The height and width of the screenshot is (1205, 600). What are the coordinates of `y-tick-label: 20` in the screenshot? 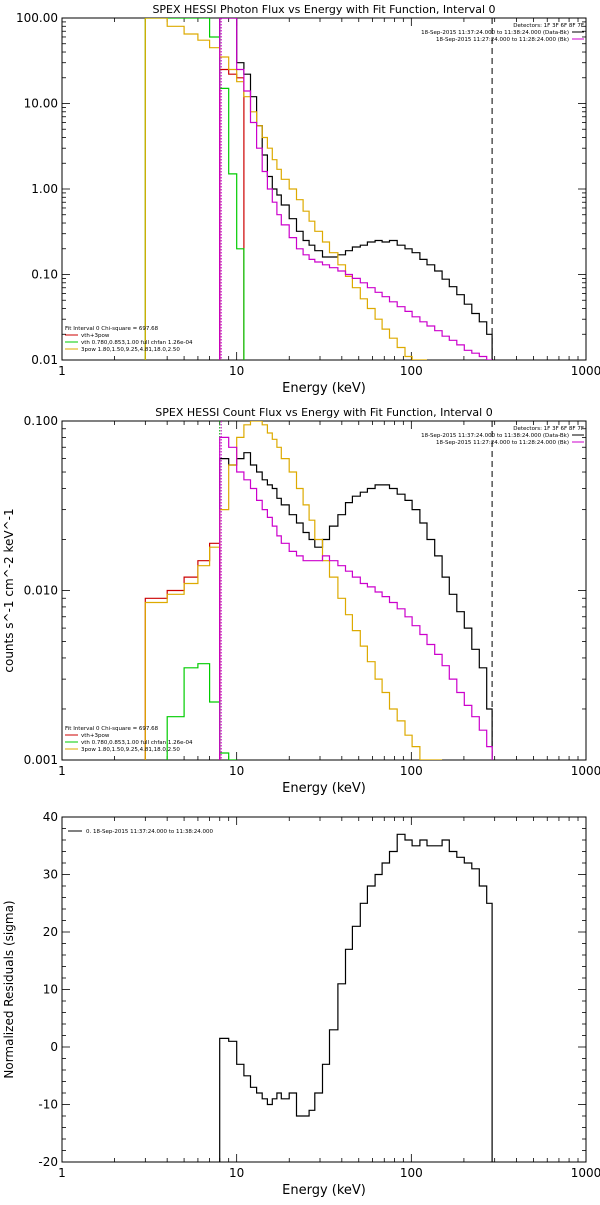 It's located at (50, 932).